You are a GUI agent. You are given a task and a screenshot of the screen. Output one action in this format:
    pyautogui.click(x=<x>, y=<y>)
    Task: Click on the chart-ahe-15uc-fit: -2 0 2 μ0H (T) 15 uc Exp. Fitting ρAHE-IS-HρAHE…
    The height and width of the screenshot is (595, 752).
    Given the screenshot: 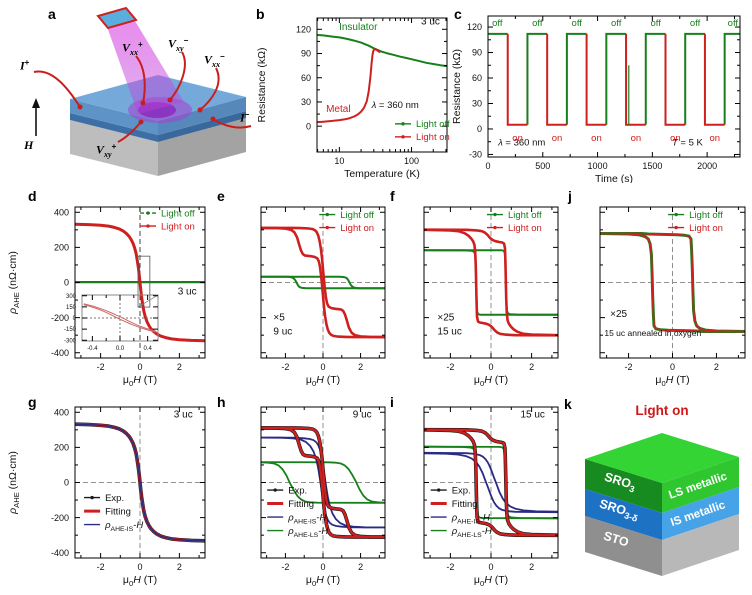 What is the action you would take?
    pyautogui.click(x=491, y=497)
    